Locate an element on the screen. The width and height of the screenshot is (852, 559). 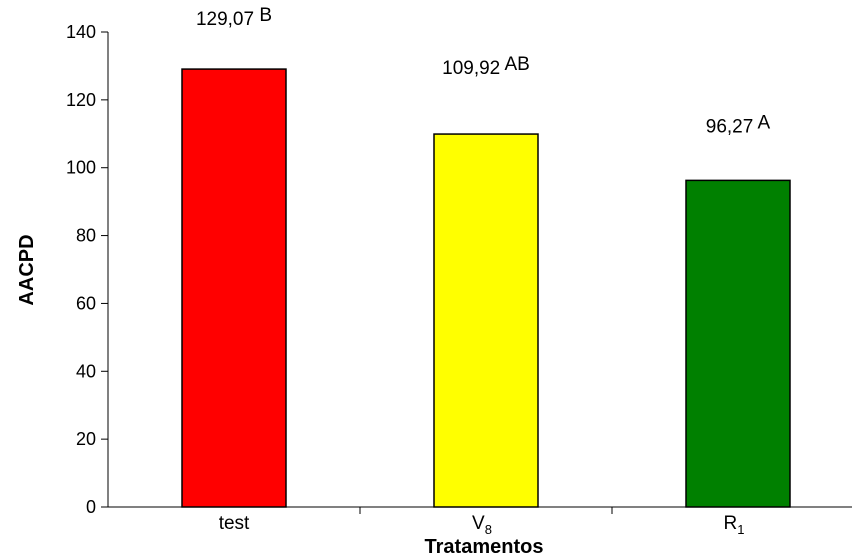
data-label-letter: B is located at coordinates (265, 15).